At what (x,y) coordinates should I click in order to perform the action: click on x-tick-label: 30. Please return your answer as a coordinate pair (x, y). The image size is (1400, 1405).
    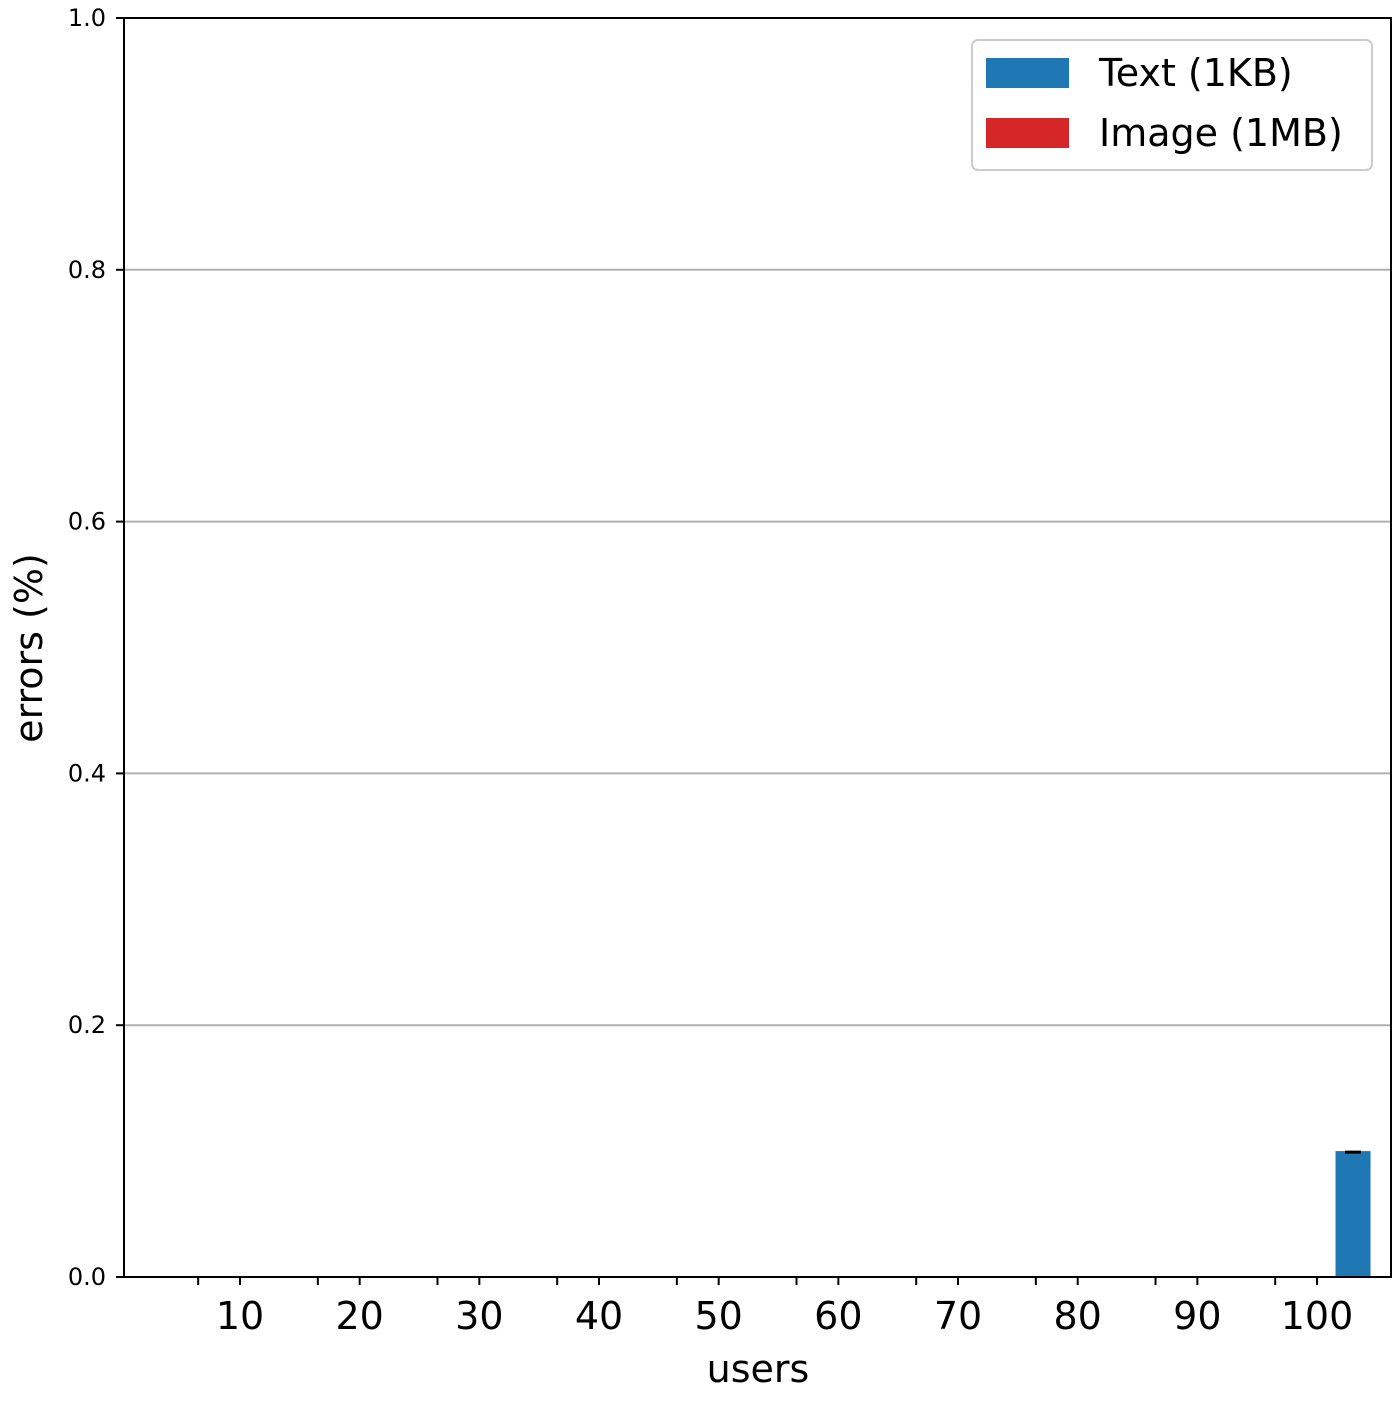
    Looking at the image, I should click on (479, 1316).